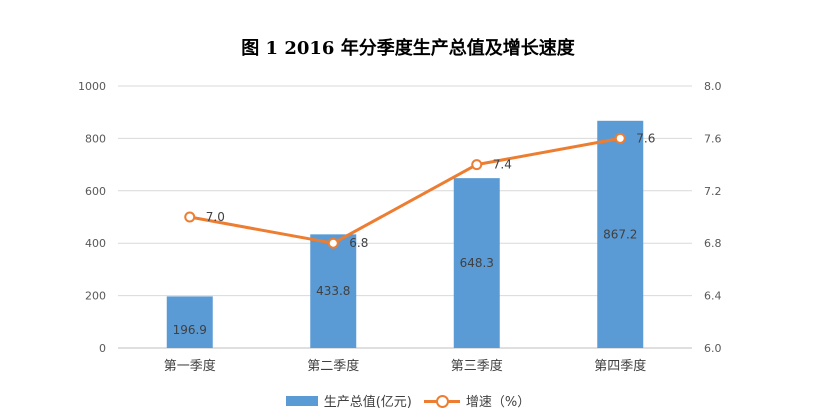  I want to click on right-tick-label: 8.0, so click(713, 86).